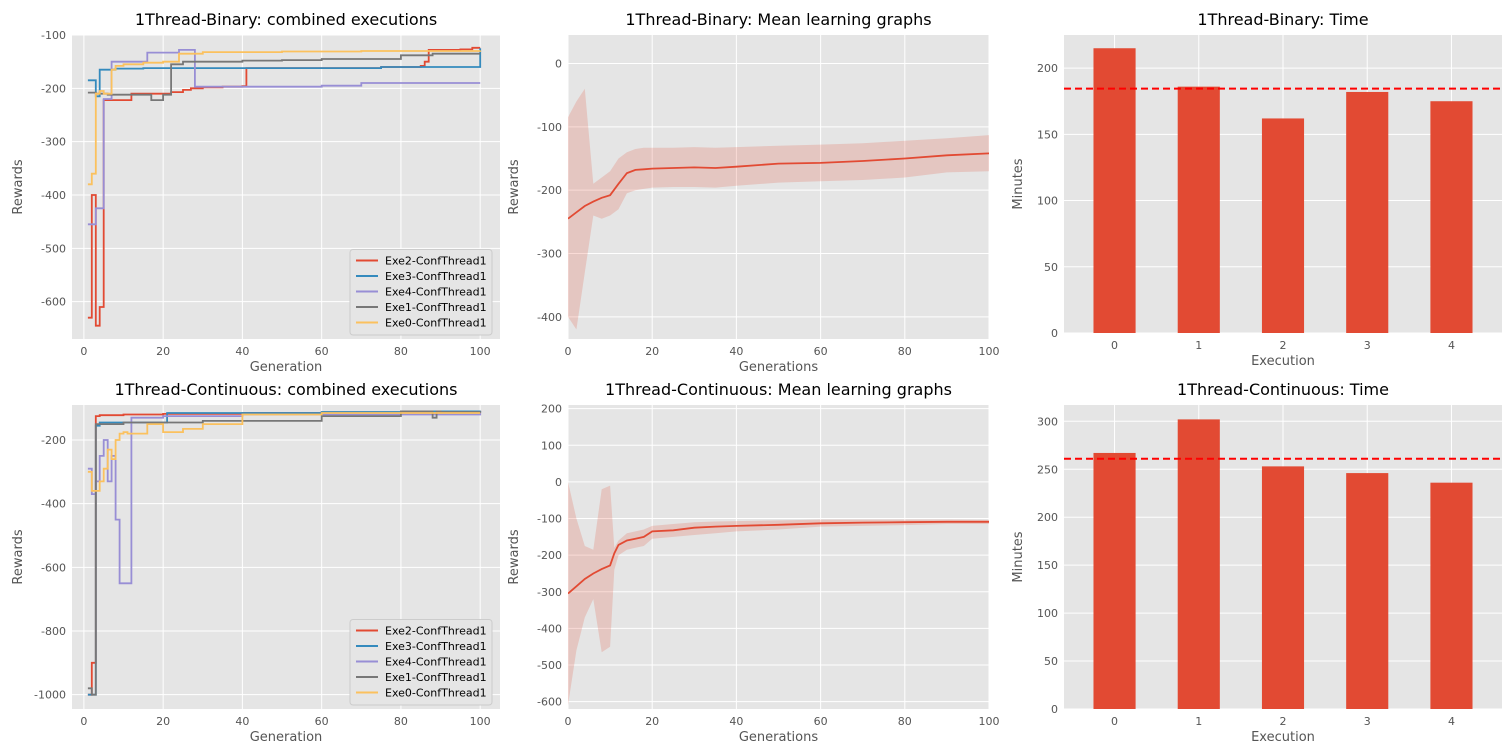 This screenshot has height=752, width=1512. I want to click on y-tick-label: -500, so click(53, 248).